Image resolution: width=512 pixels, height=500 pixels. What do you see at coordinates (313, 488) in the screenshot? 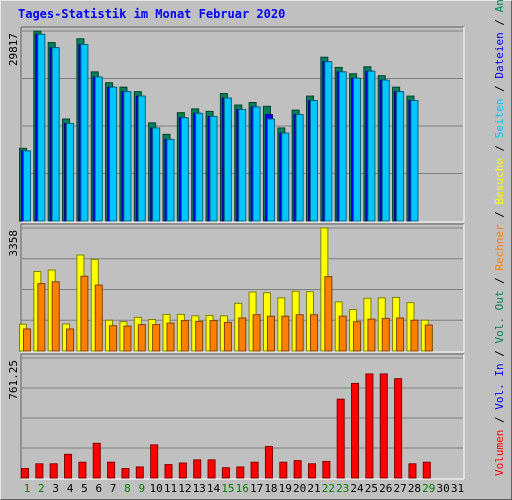
I see `day-label-21: 21` at bounding box center [313, 488].